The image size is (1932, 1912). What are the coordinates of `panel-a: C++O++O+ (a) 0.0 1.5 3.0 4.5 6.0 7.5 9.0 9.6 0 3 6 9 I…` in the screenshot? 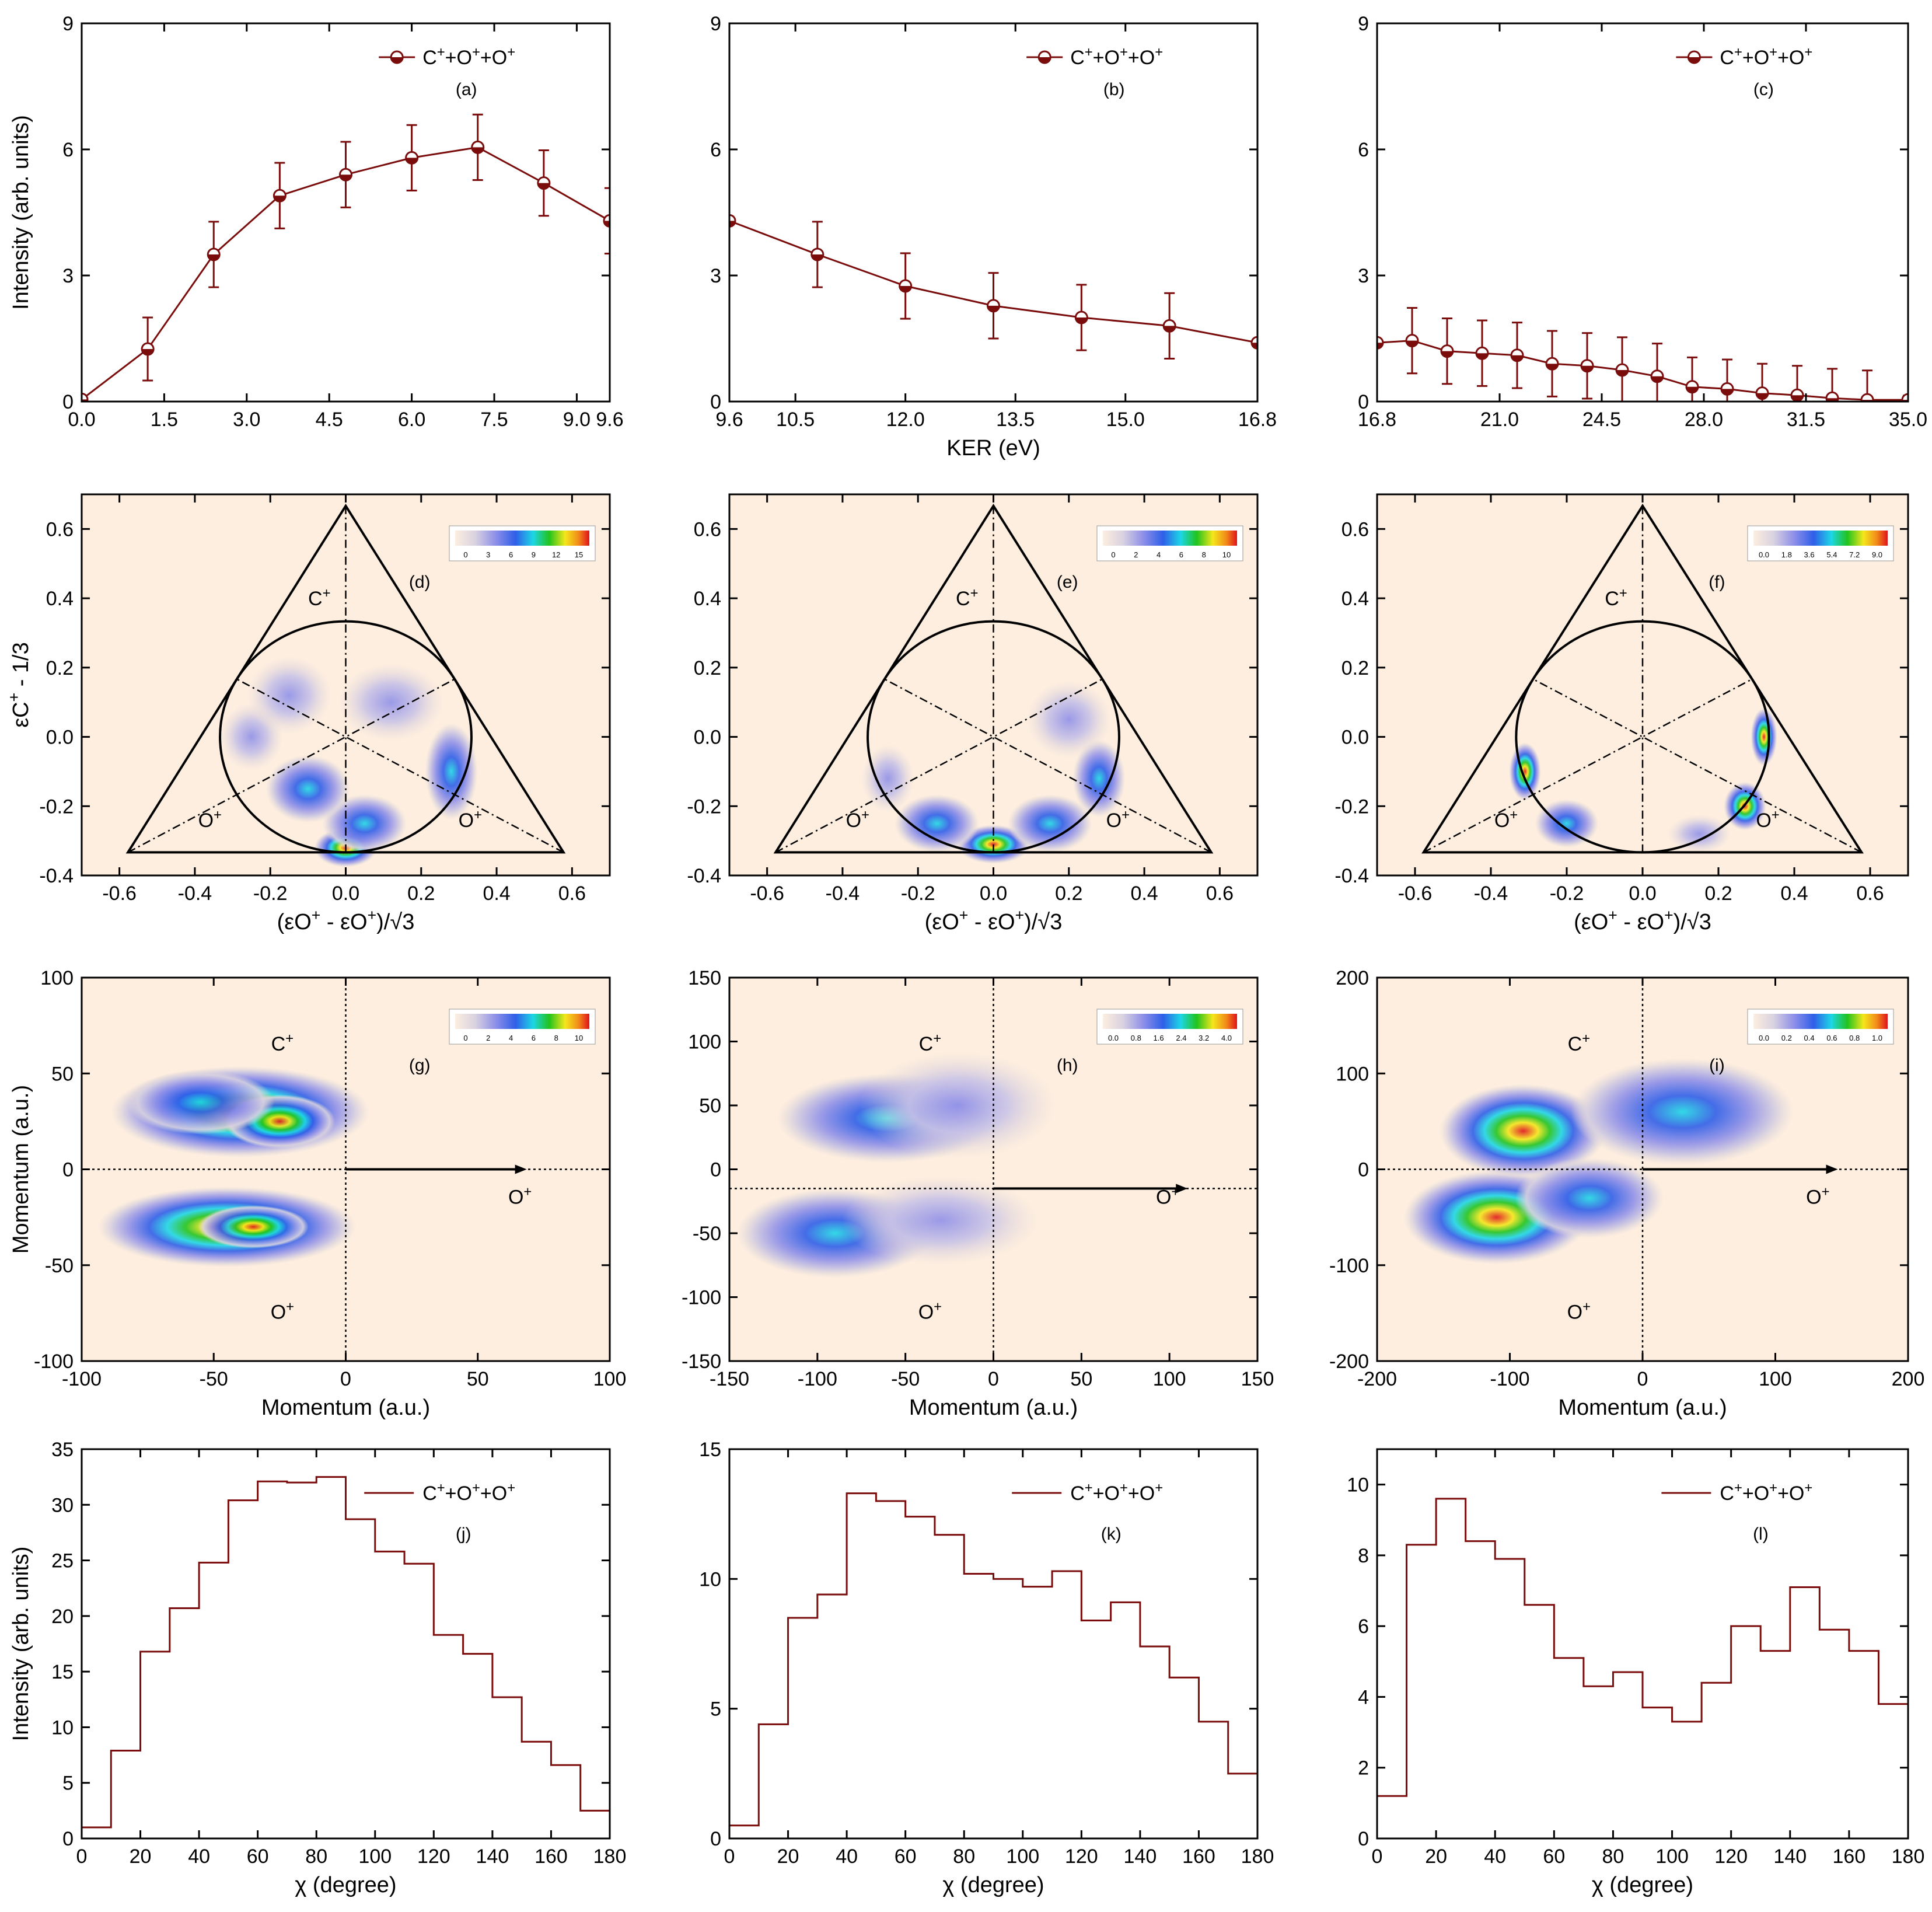 It's located at (316, 222).